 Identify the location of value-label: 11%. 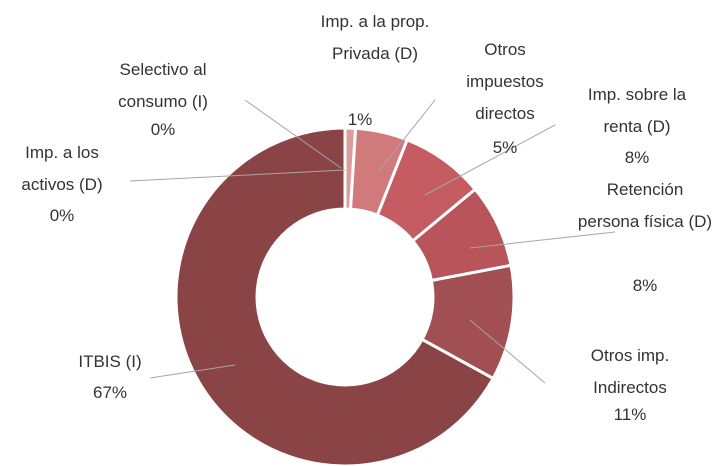
(630, 414).